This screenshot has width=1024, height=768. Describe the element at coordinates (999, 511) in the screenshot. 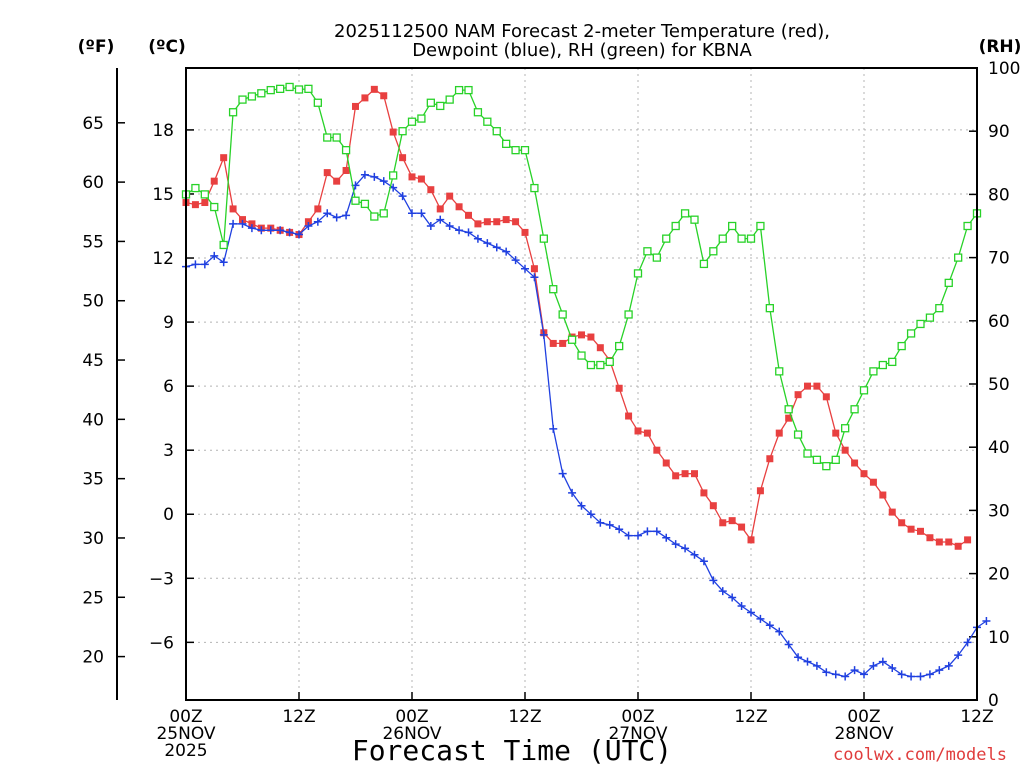

I see `rh-tick-label: 30` at that location.